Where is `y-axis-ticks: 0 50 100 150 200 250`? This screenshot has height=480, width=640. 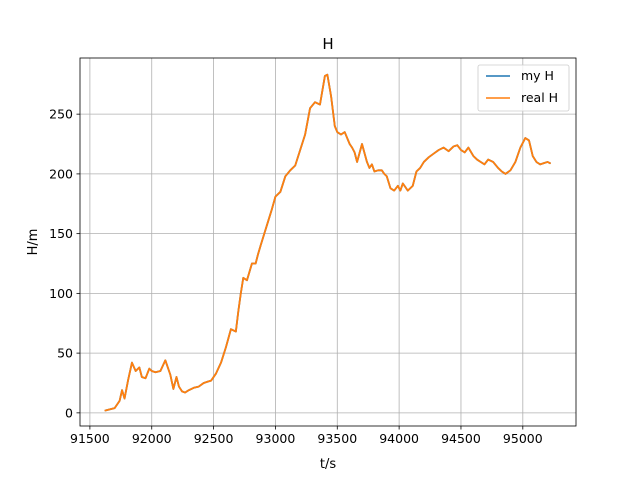 y-axis-ticks: 0 50 100 150 200 250 is located at coordinates (64, 263).